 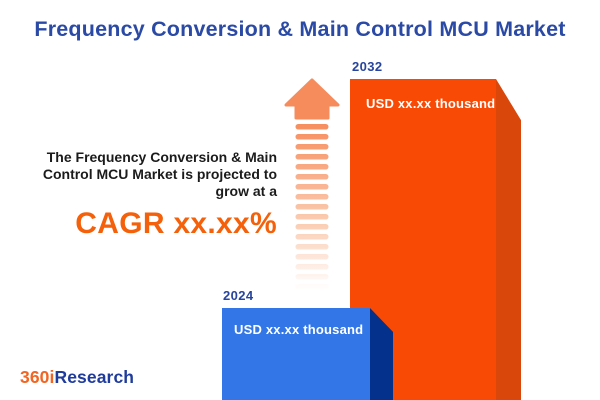 I want to click on growth-arrow-icon, so click(x=312, y=184).